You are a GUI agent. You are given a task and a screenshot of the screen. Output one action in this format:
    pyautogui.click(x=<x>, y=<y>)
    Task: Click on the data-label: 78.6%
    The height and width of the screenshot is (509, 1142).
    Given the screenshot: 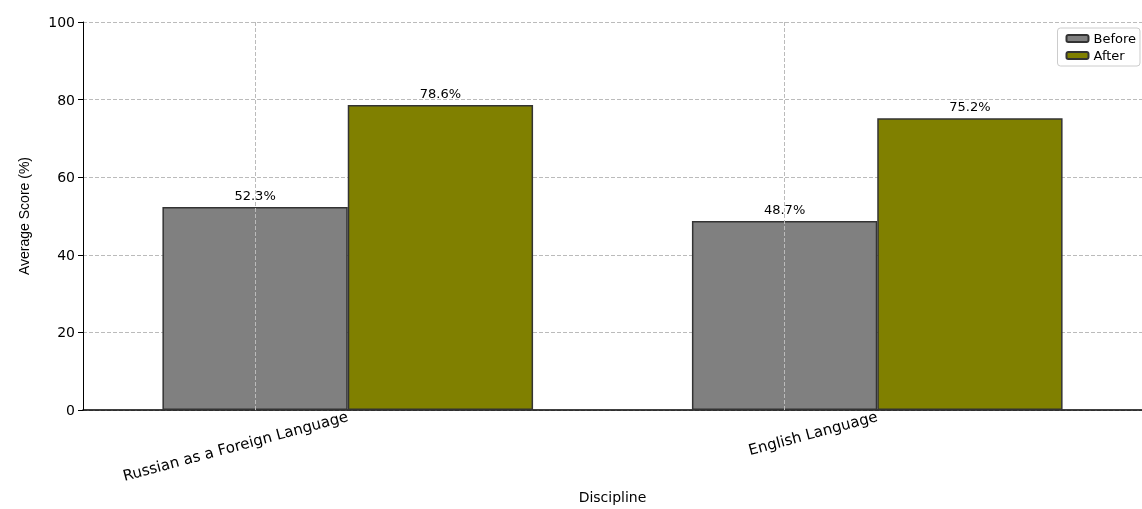 What is the action you would take?
    pyautogui.click(x=440, y=94)
    